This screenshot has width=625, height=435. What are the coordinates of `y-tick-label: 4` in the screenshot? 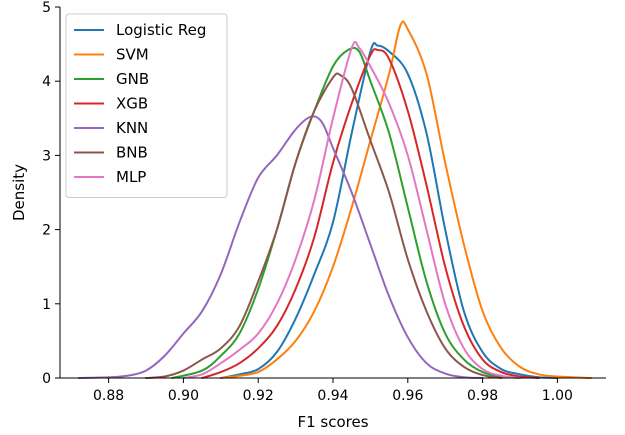 It's located at (46, 82).